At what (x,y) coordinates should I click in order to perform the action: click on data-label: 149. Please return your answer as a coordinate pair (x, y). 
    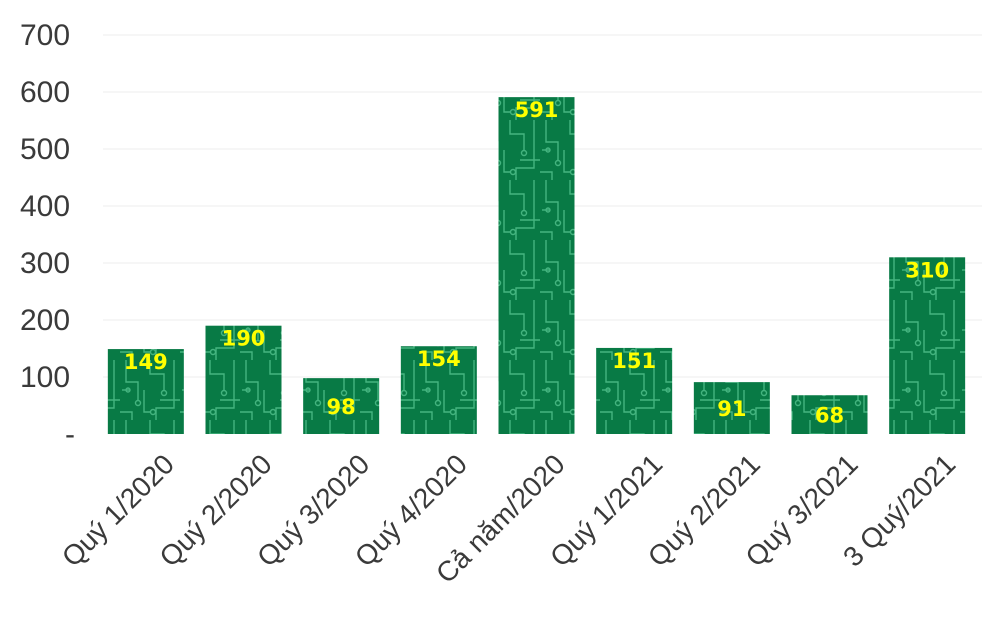
    Looking at the image, I should click on (146, 362).